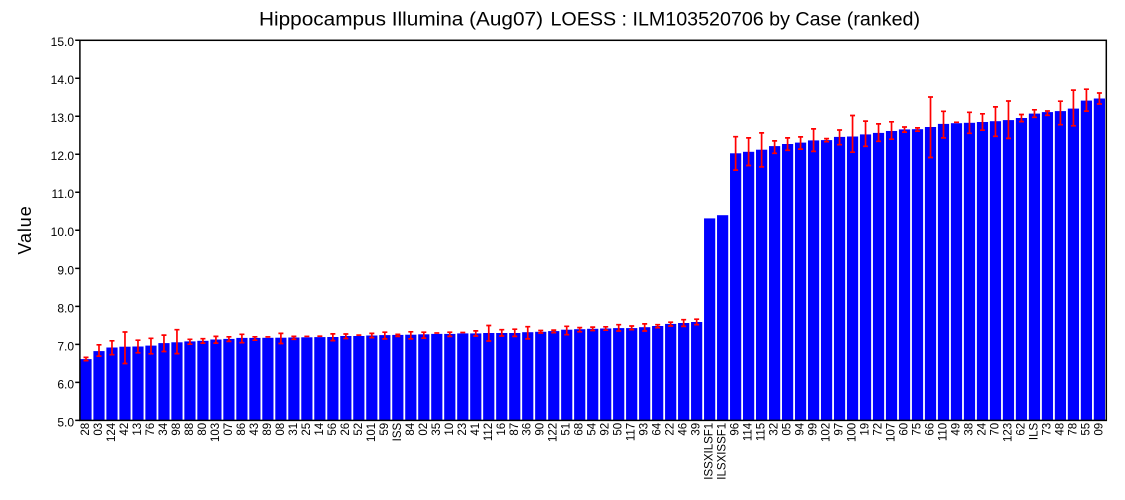 This screenshot has width=1125, height=500. I want to click on svg-text: 24, so click(982, 428).